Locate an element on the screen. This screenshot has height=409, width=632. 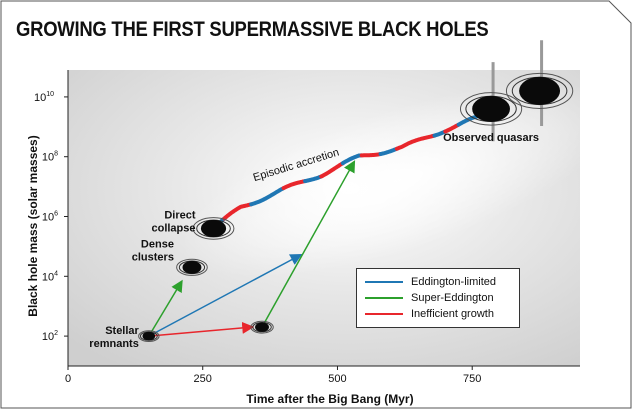
y-tick-label: 10⁴ is located at coordinates (50, 276).